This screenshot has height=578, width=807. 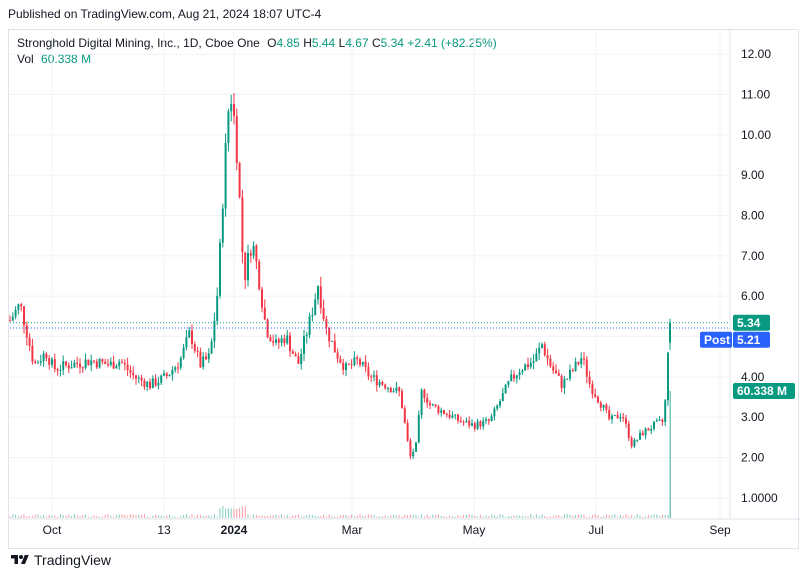 What do you see at coordinates (474, 530) in the screenshot?
I see `time-tick-label: May` at bounding box center [474, 530].